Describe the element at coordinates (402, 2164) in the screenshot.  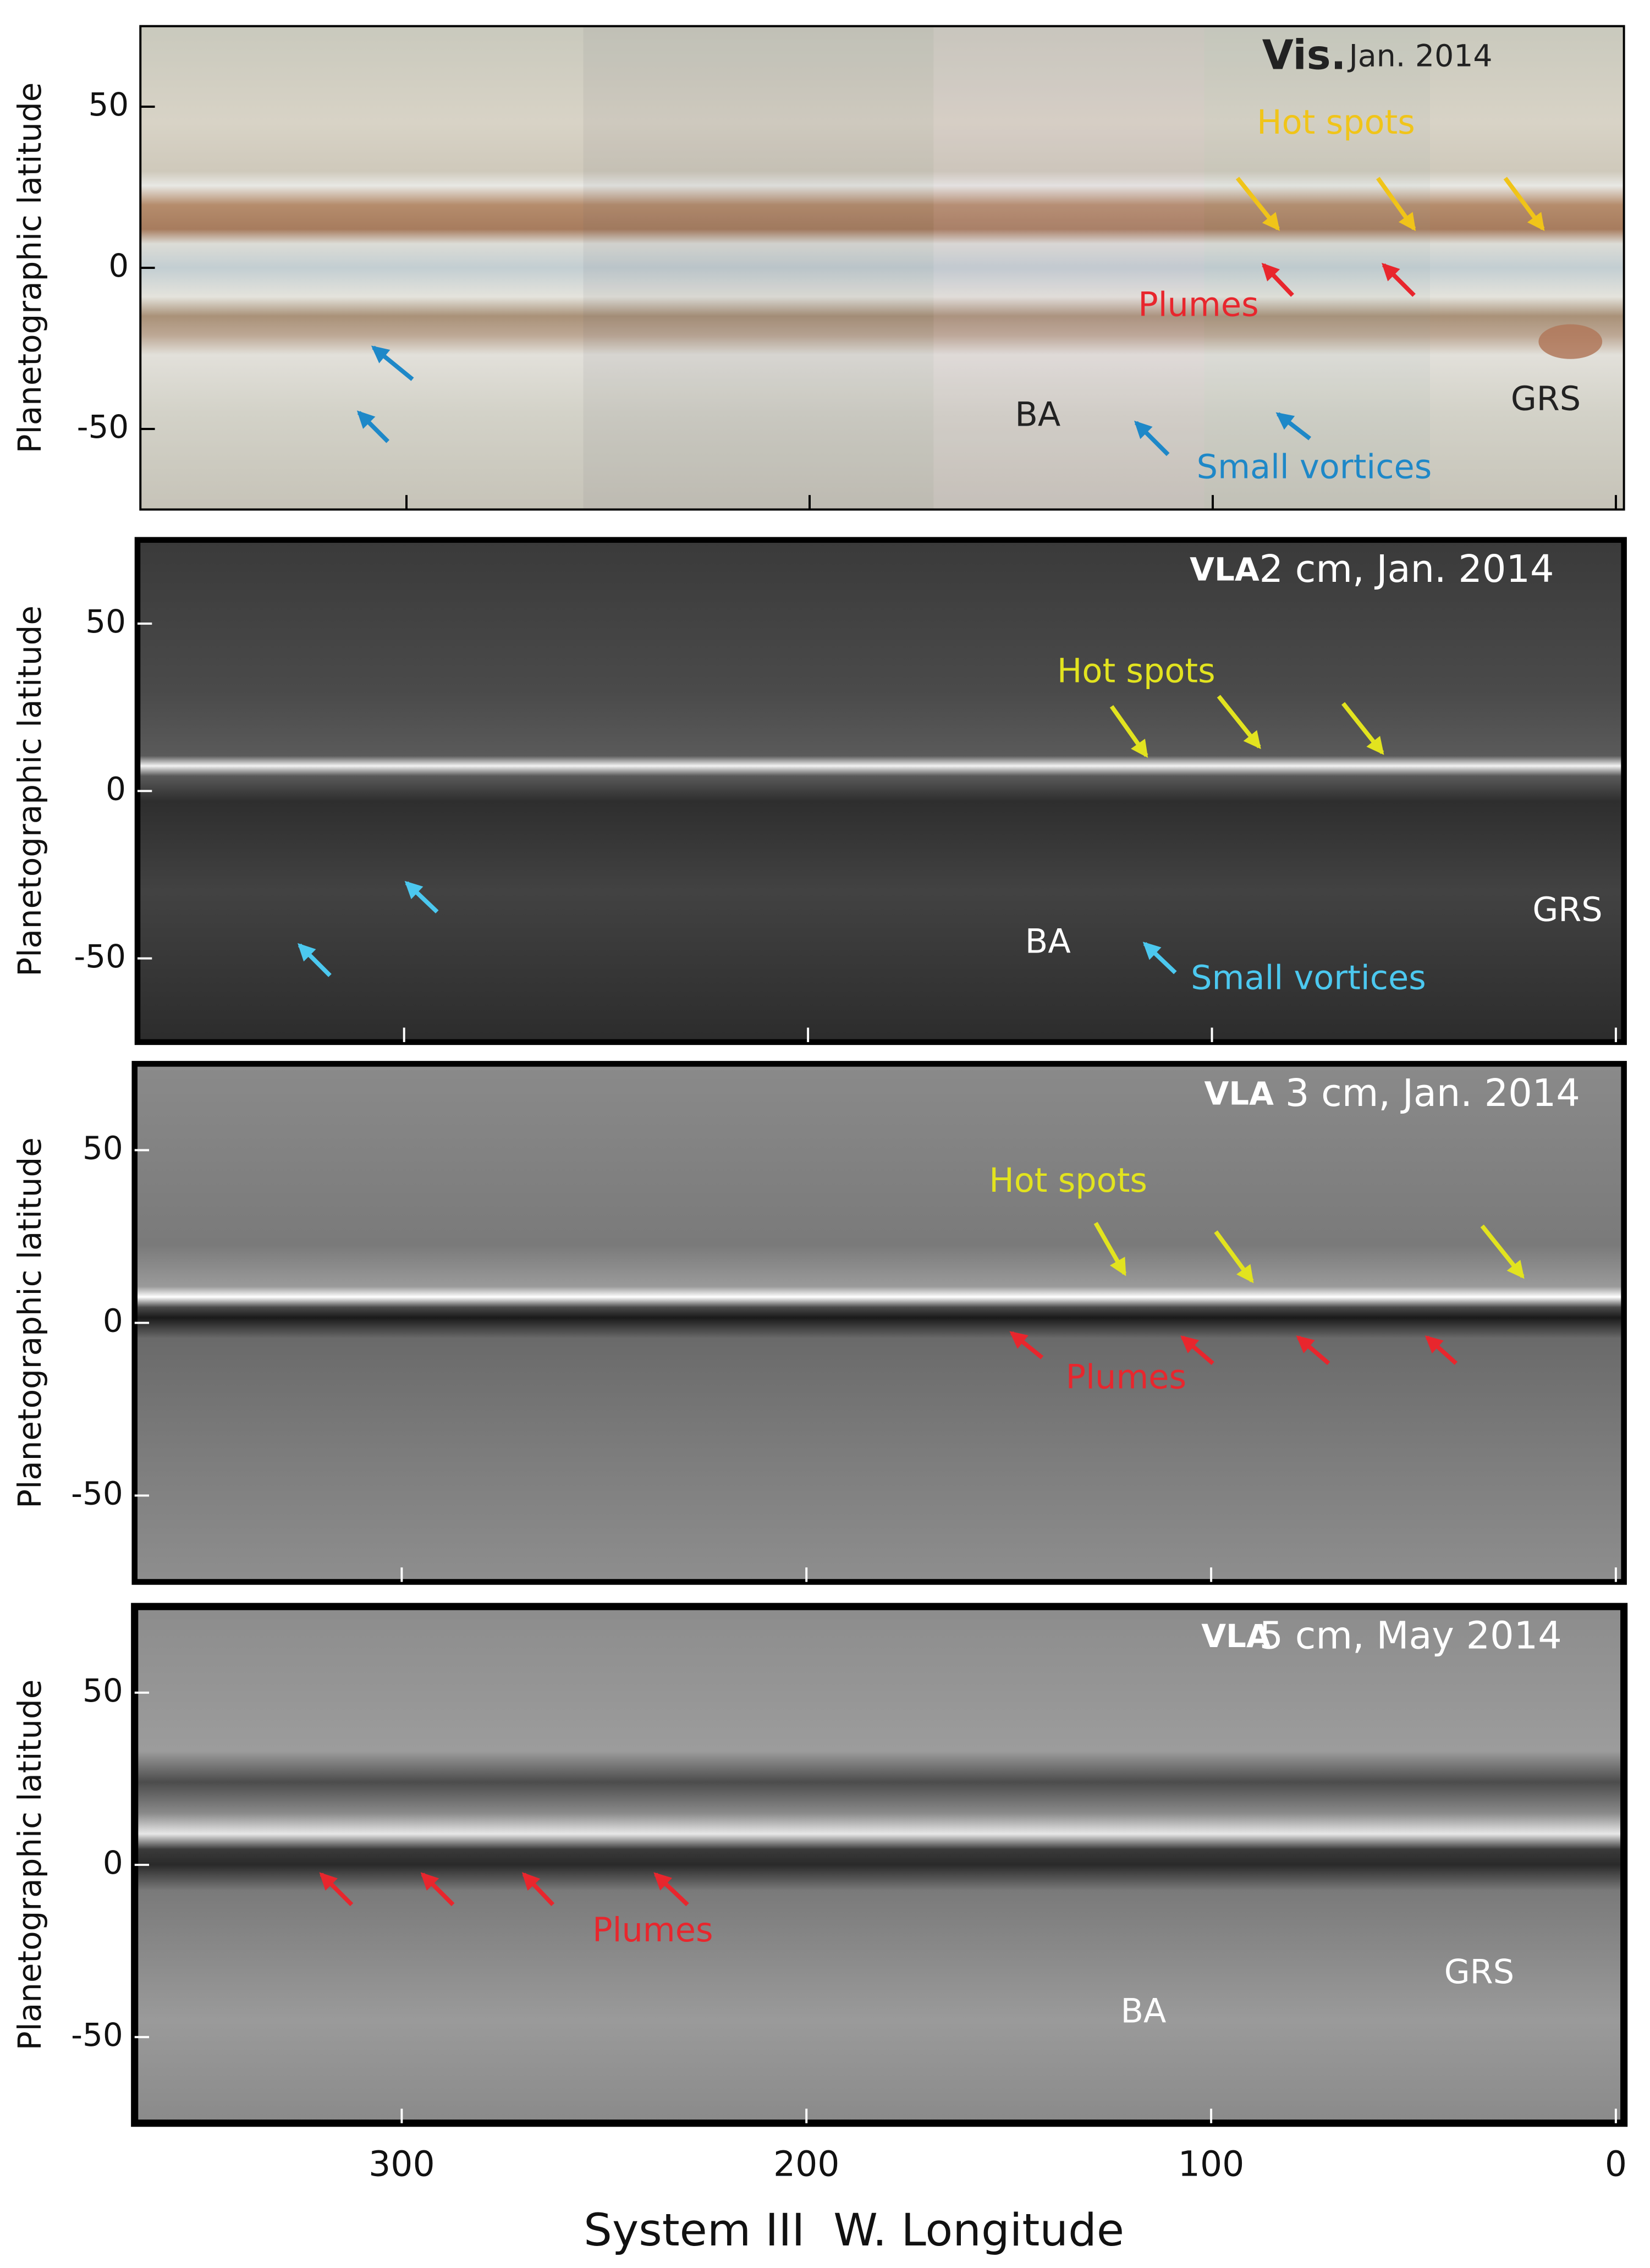
I see `x-tick-label: 300` at that location.